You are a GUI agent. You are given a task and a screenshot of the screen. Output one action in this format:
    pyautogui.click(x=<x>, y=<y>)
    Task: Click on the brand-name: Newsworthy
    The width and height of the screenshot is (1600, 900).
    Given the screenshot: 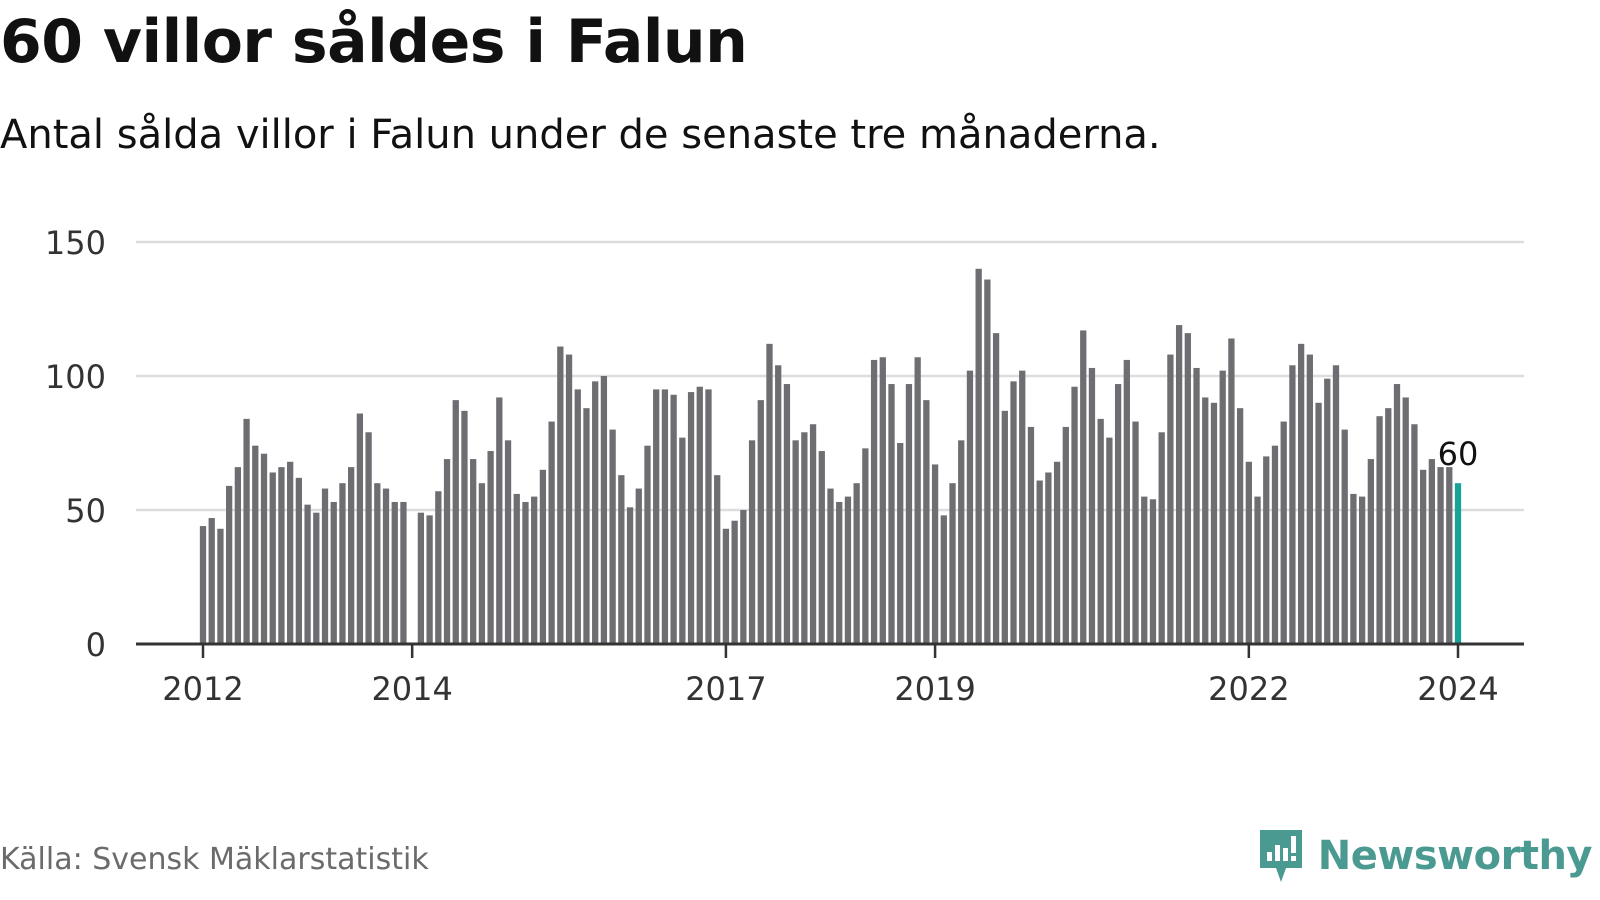 What is the action you would take?
    pyautogui.click(x=1455, y=856)
    